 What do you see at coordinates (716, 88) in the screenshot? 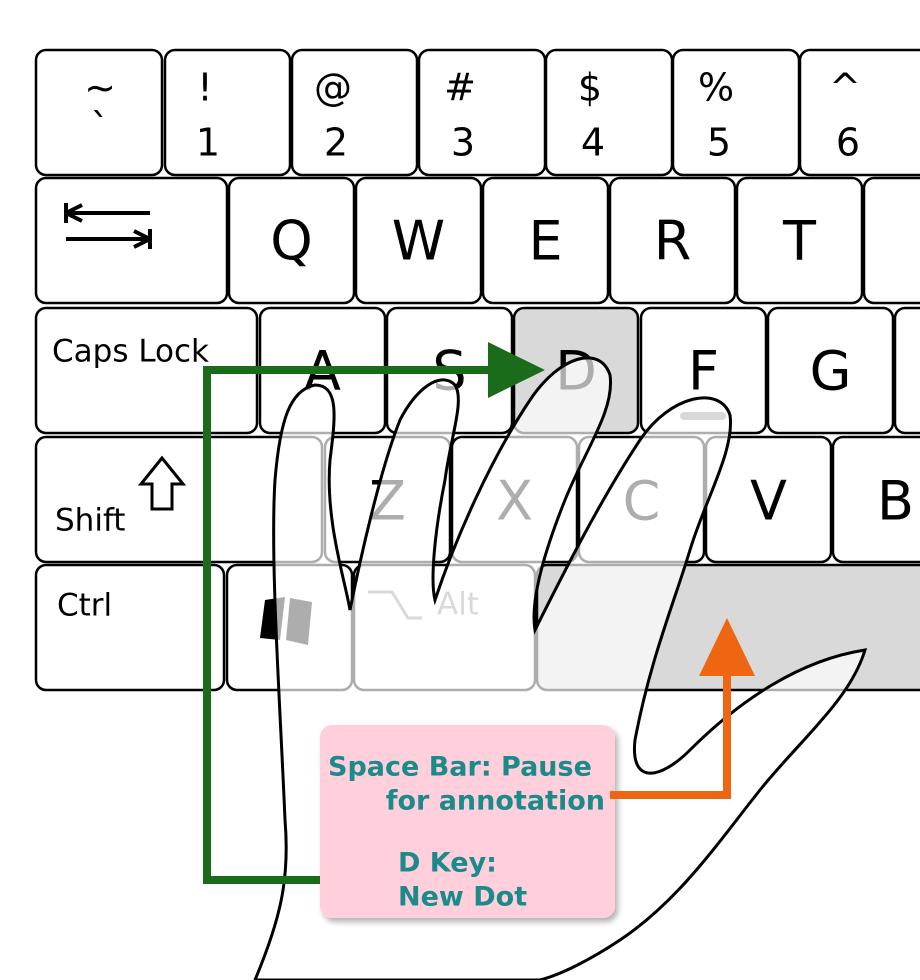
I see `key-label: %` at bounding box center [716, 88].